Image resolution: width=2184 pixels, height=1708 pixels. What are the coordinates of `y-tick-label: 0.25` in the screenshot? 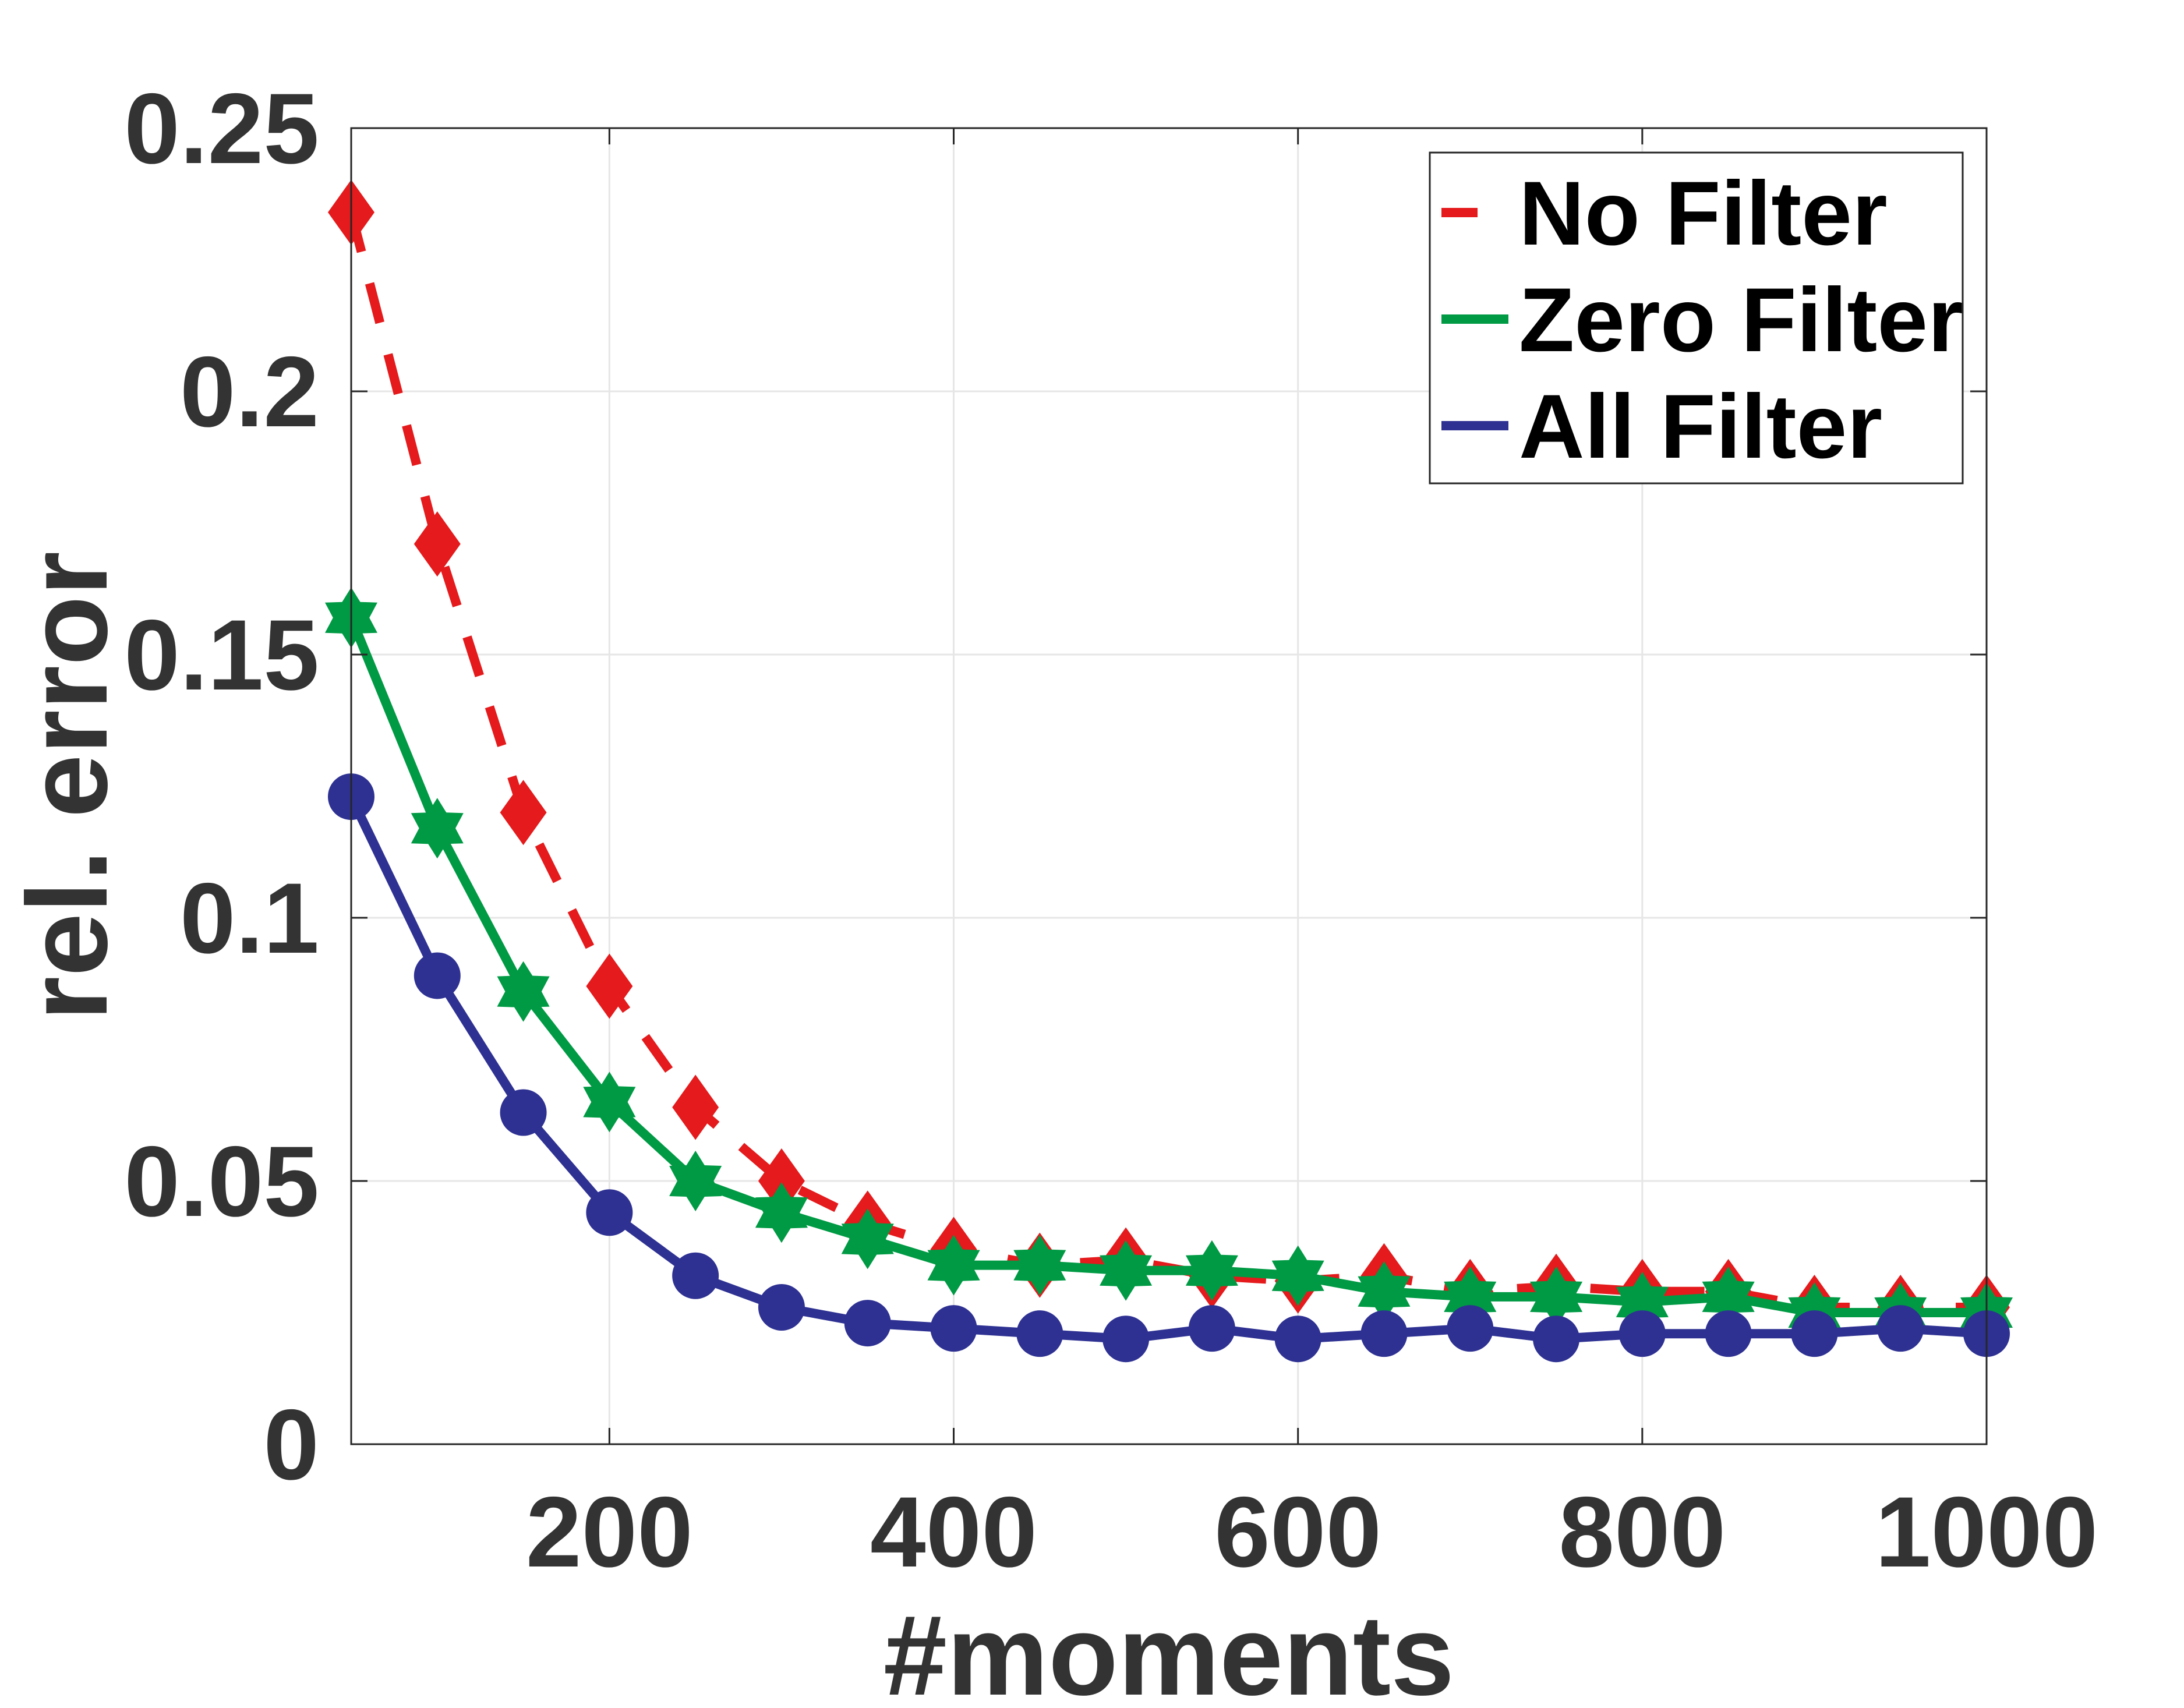 It's located at (221, 129).